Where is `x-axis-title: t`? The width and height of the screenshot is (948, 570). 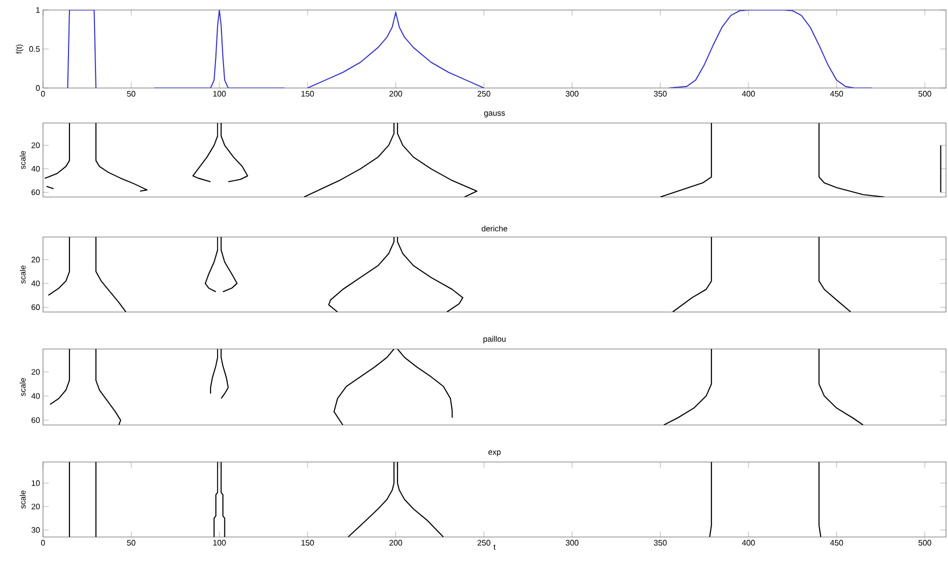
x-axis-title: t is located at coordinates (495, 547).